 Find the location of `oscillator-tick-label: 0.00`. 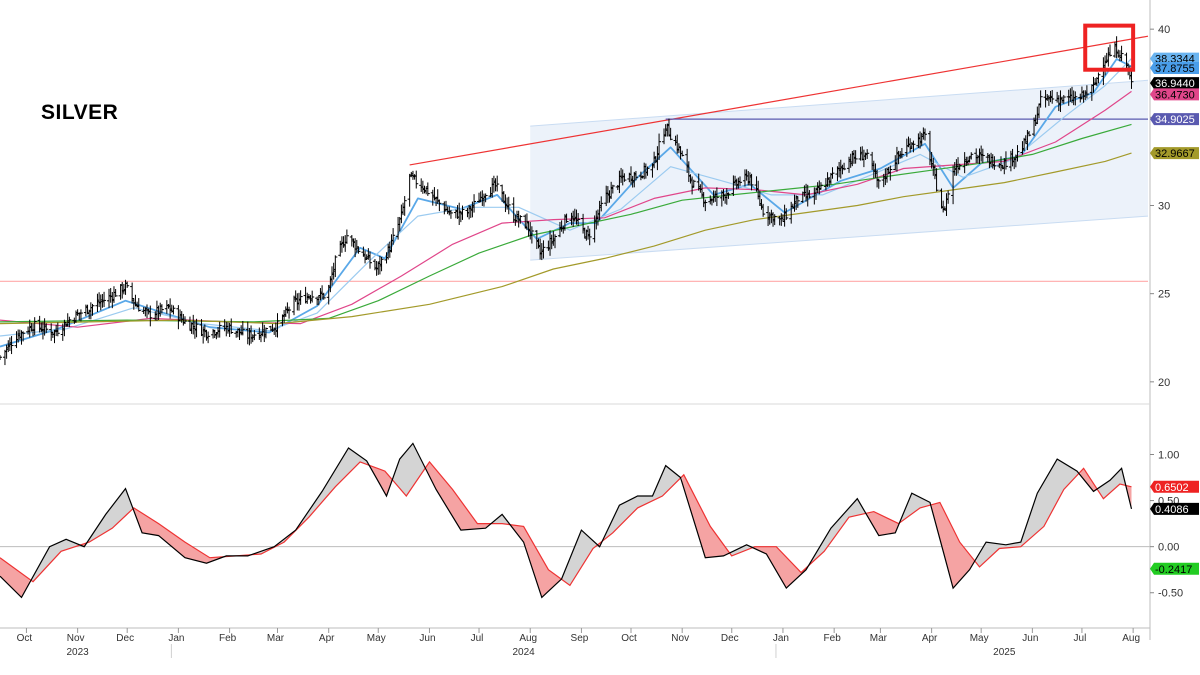

oscillator-tick-label: 0.00 is located at coordinates (1168, 548).